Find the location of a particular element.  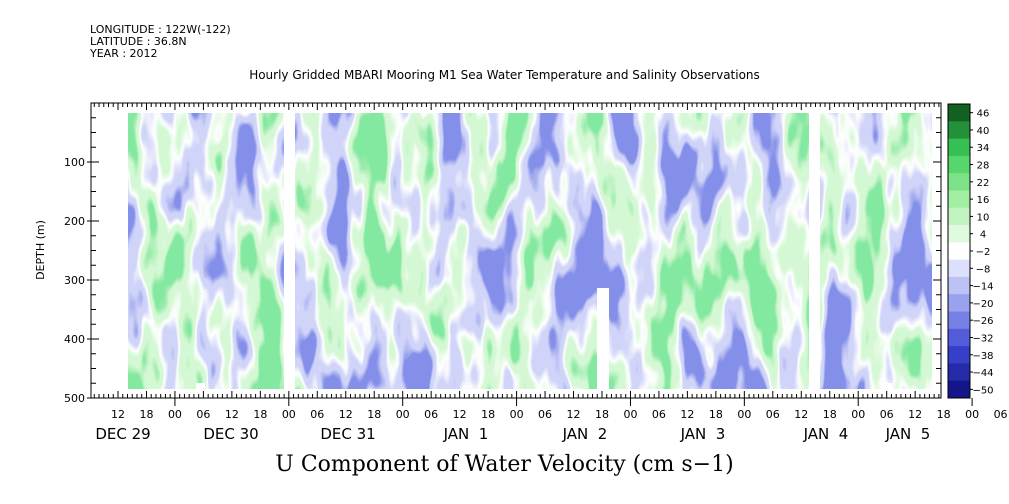

x-day-label: JAN 1 is located at coordinates (466, 434).